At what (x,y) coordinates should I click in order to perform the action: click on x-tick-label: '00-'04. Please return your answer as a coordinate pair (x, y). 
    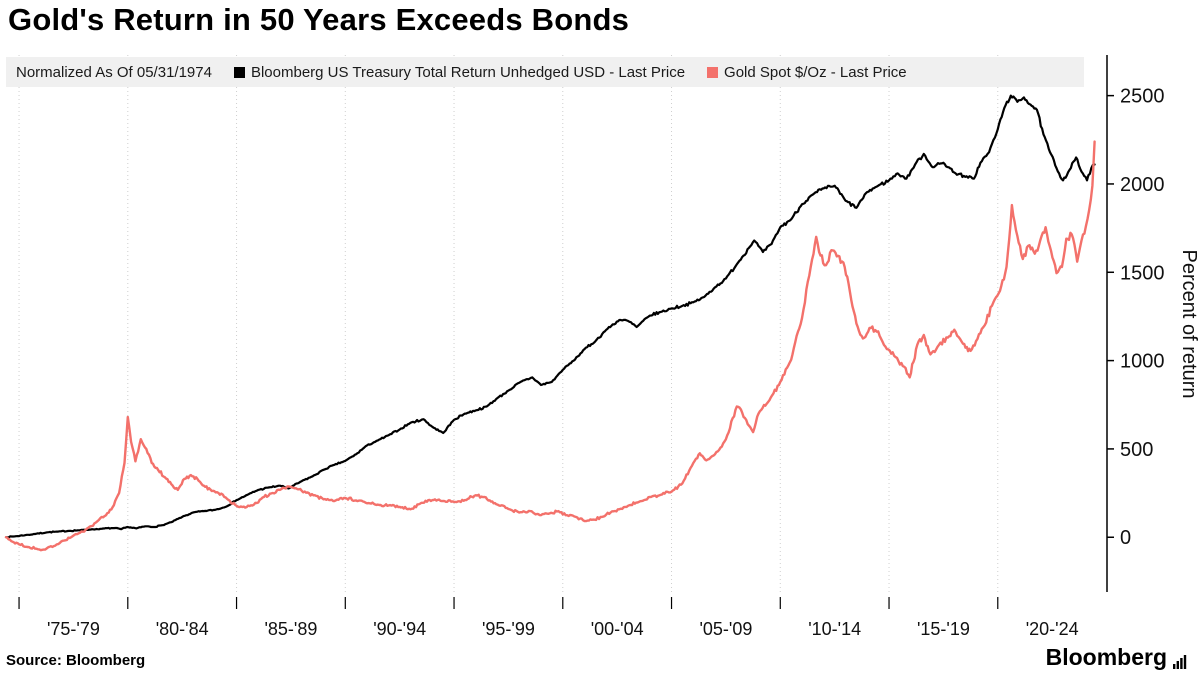
    Looking at the image, I should click on (617, 629).